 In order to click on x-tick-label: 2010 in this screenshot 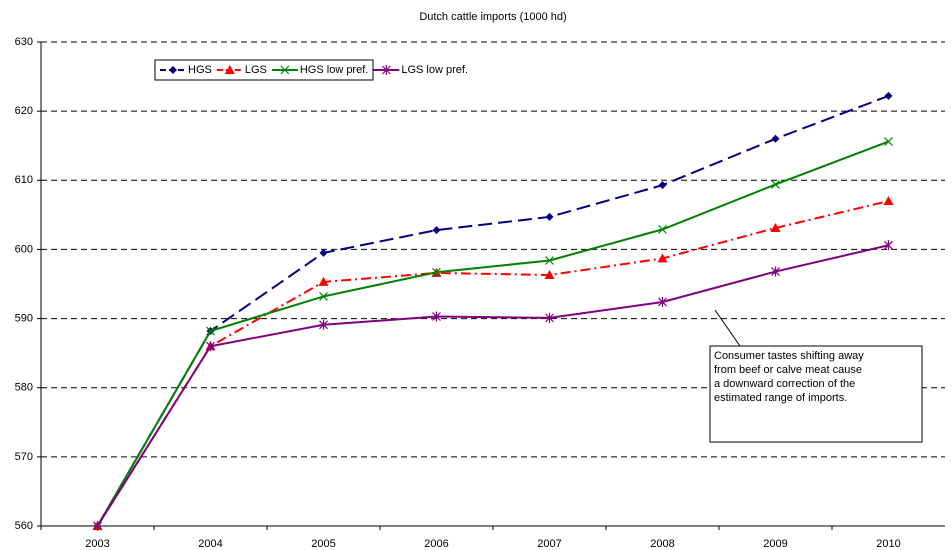, I will do `click(888, 544)`.